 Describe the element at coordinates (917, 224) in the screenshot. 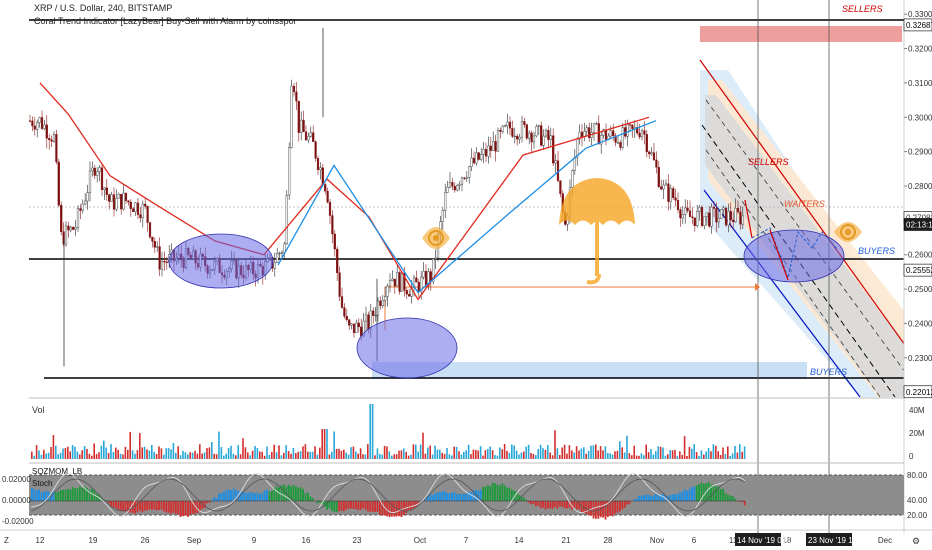

I see `price-badge` at that location.